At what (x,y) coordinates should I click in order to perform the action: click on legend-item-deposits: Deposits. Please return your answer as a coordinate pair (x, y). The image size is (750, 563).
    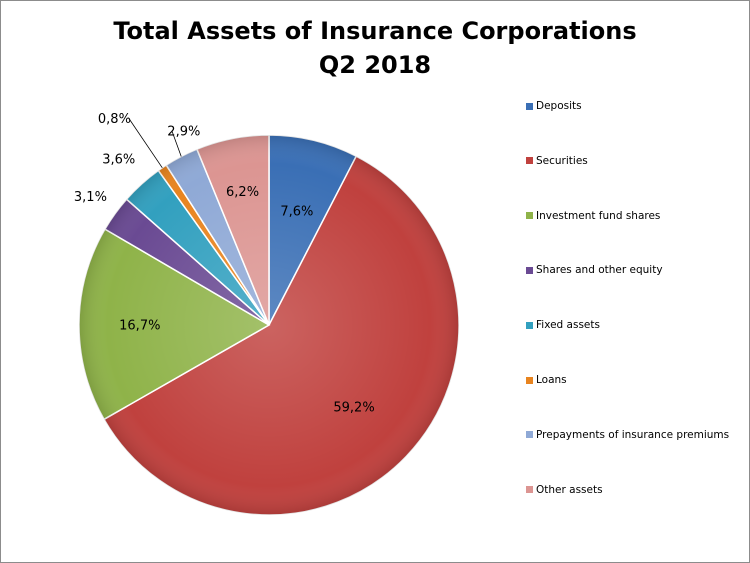
    Looking at the image, I should click on (554, 106).